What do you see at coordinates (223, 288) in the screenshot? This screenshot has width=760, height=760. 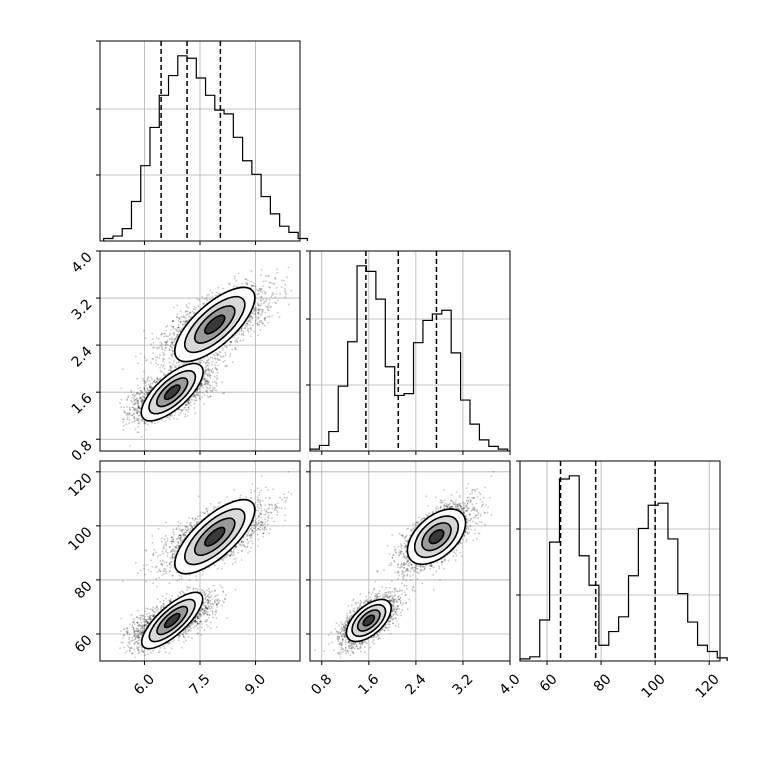 I see `panel-1-0-point-1922` at bounding box center [223, 288].